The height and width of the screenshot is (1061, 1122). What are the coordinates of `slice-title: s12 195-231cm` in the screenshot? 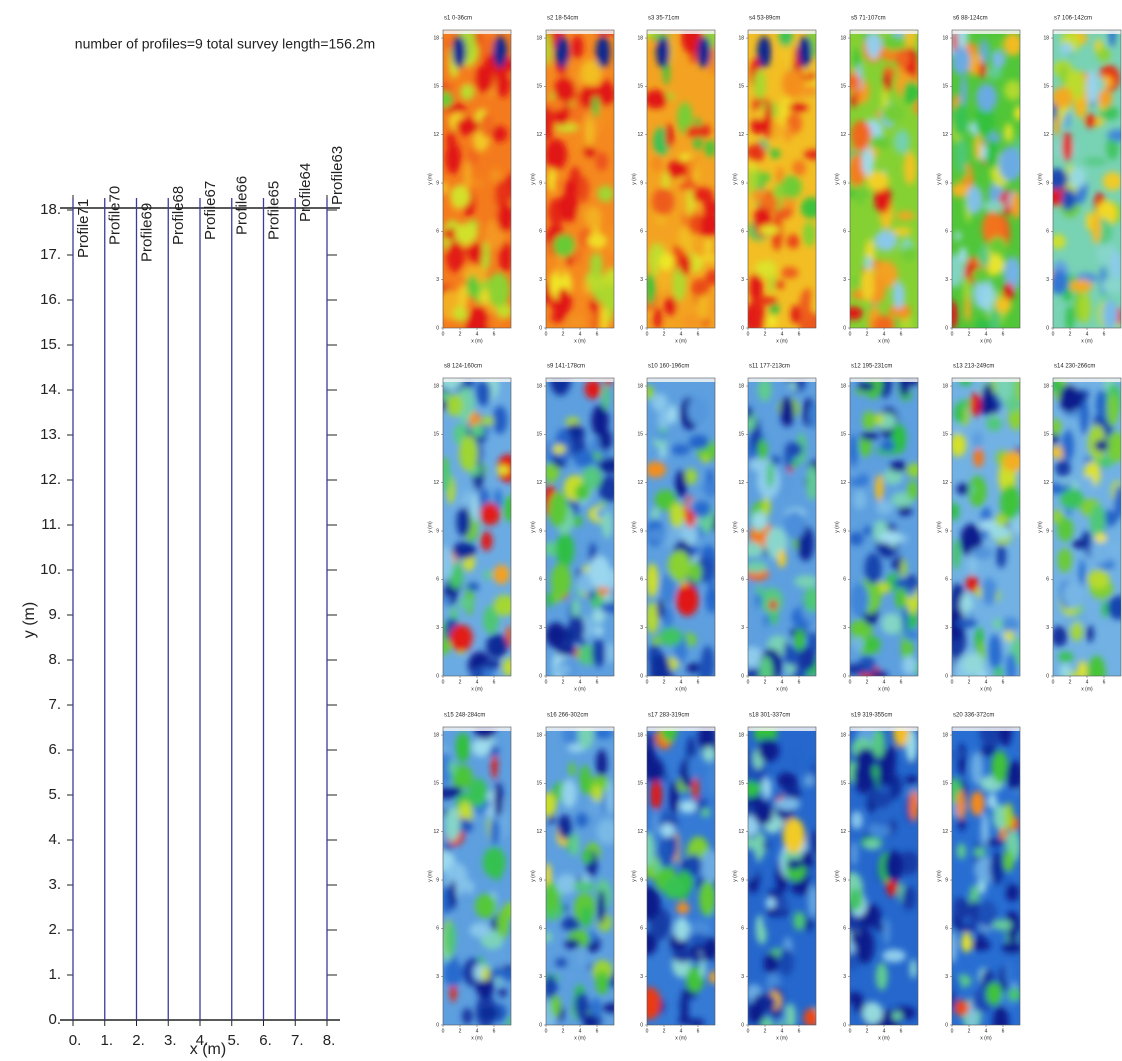 It's located at (871, 367).